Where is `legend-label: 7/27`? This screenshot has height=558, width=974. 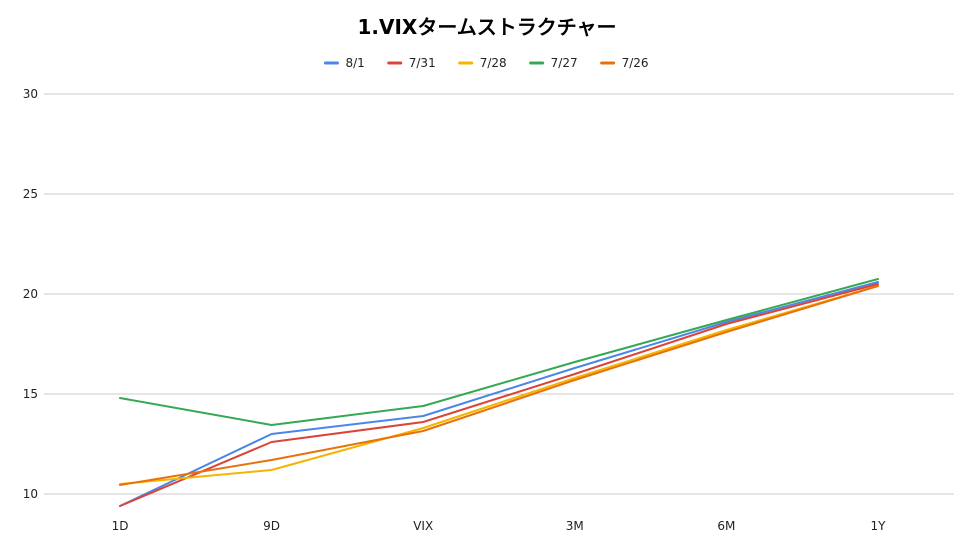 legend-label: 7/27 is located at coordinates (564, 63).